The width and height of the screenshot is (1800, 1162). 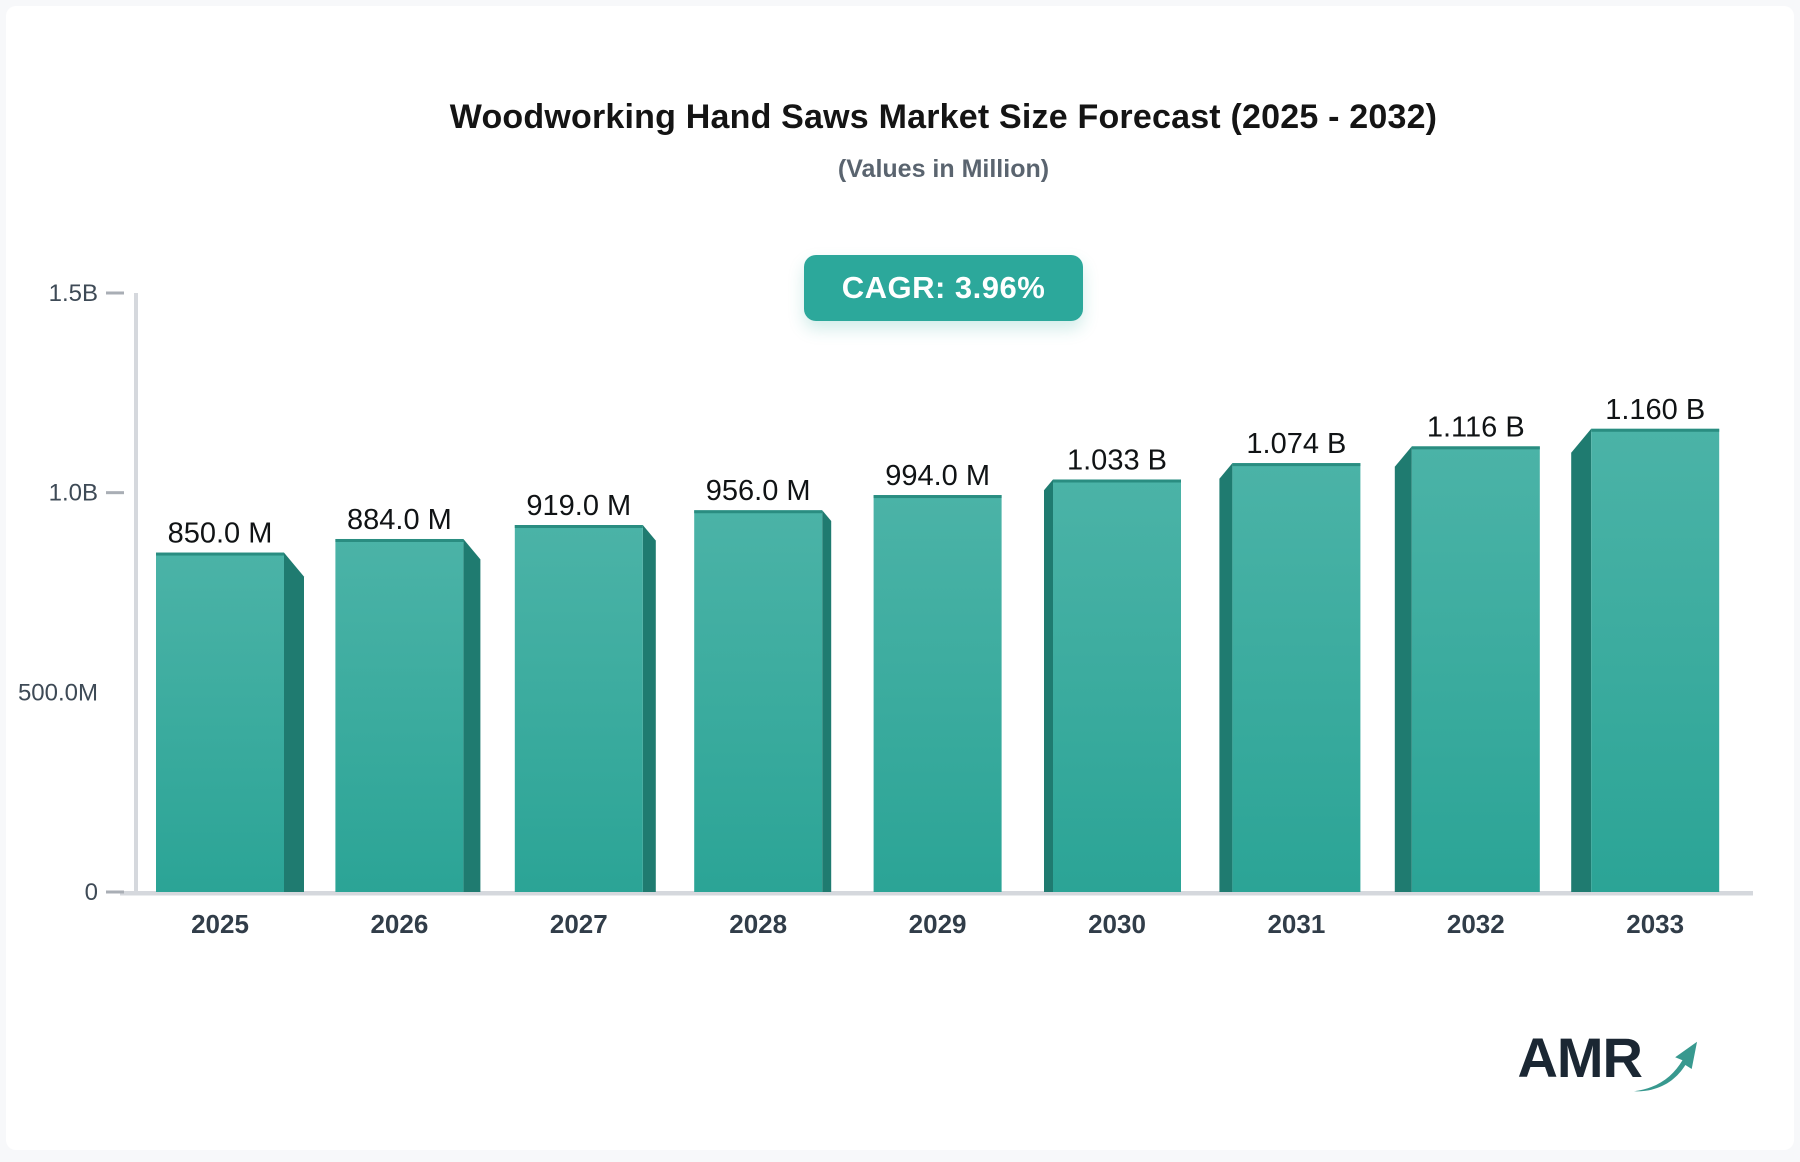 What do you see at coordinates (936, 893) in the screenshot?
I see `x-axis-line` at bounding box center [936, 893].